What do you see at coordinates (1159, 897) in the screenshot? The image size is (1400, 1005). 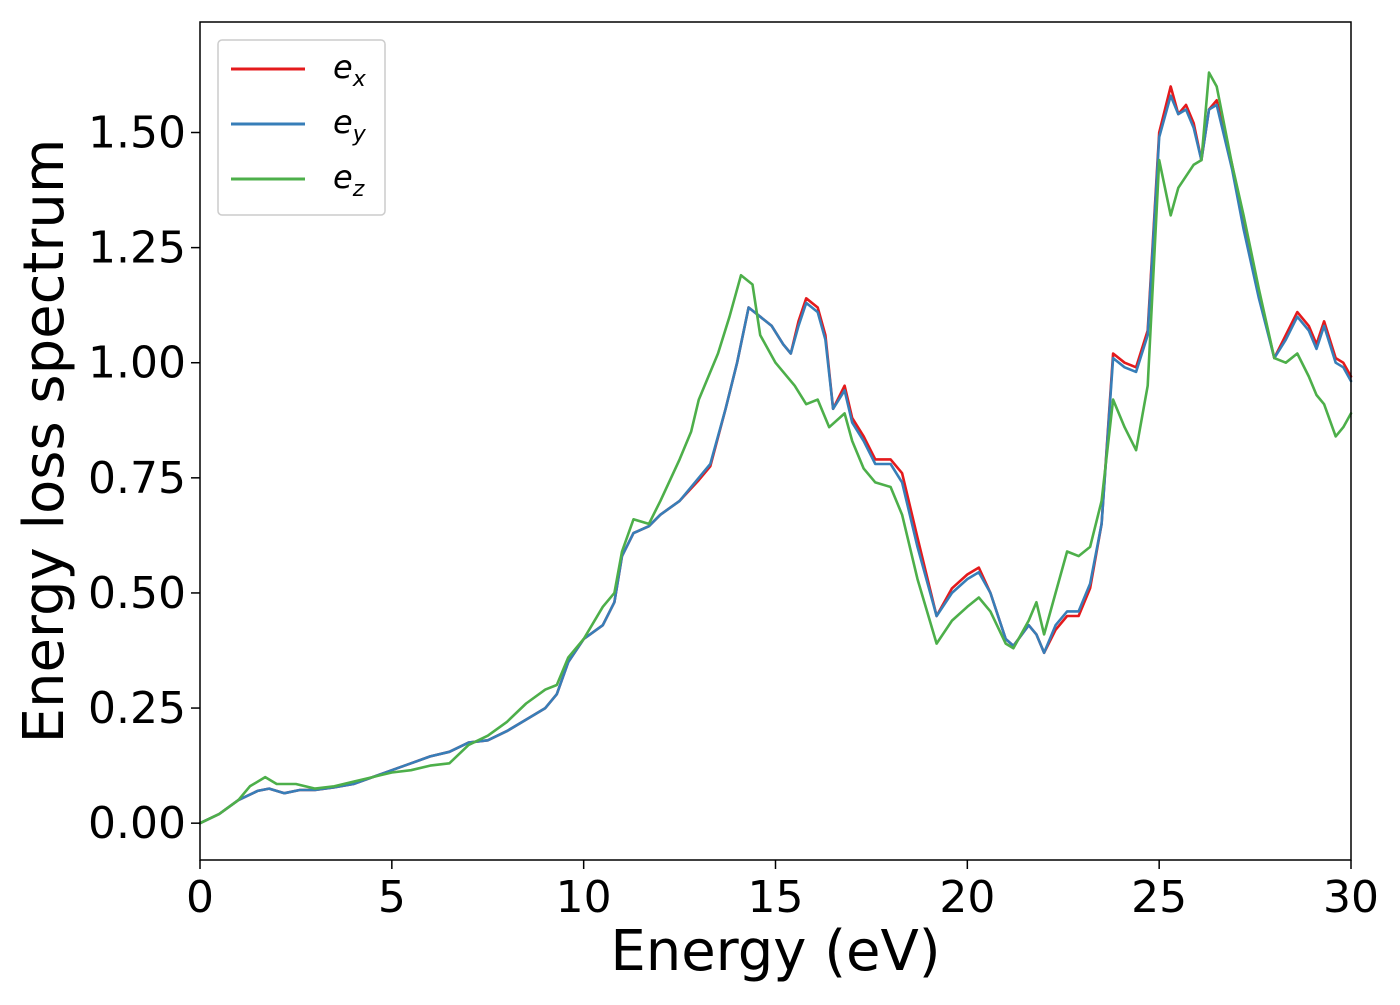 I see `x-tick-label: 25` at bounding box center [1159, 897].